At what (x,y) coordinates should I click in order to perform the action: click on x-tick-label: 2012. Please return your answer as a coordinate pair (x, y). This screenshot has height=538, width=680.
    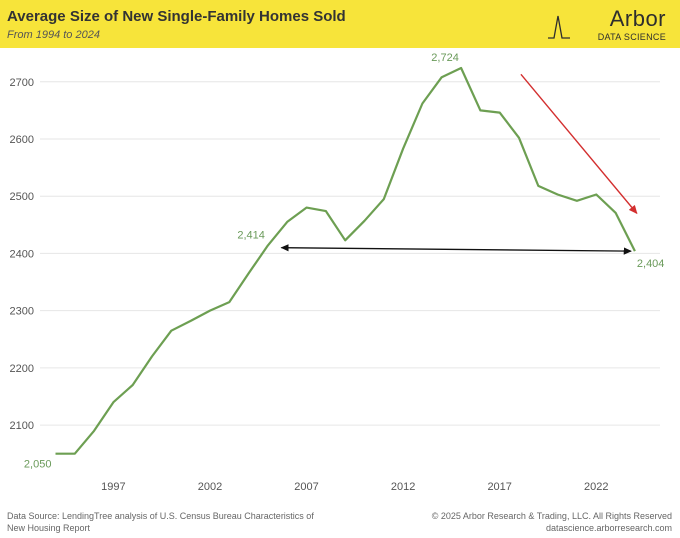
    Looking at the image, I should click on (403, 487).